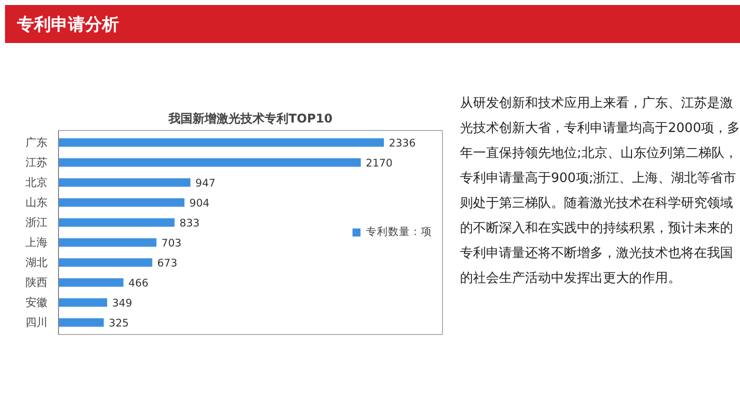 The height and width of the screenshot is (416, 740). Describe the element at coordinates (37, 322) in the screenshot. I see `y-tick-label: 四川` at that location.